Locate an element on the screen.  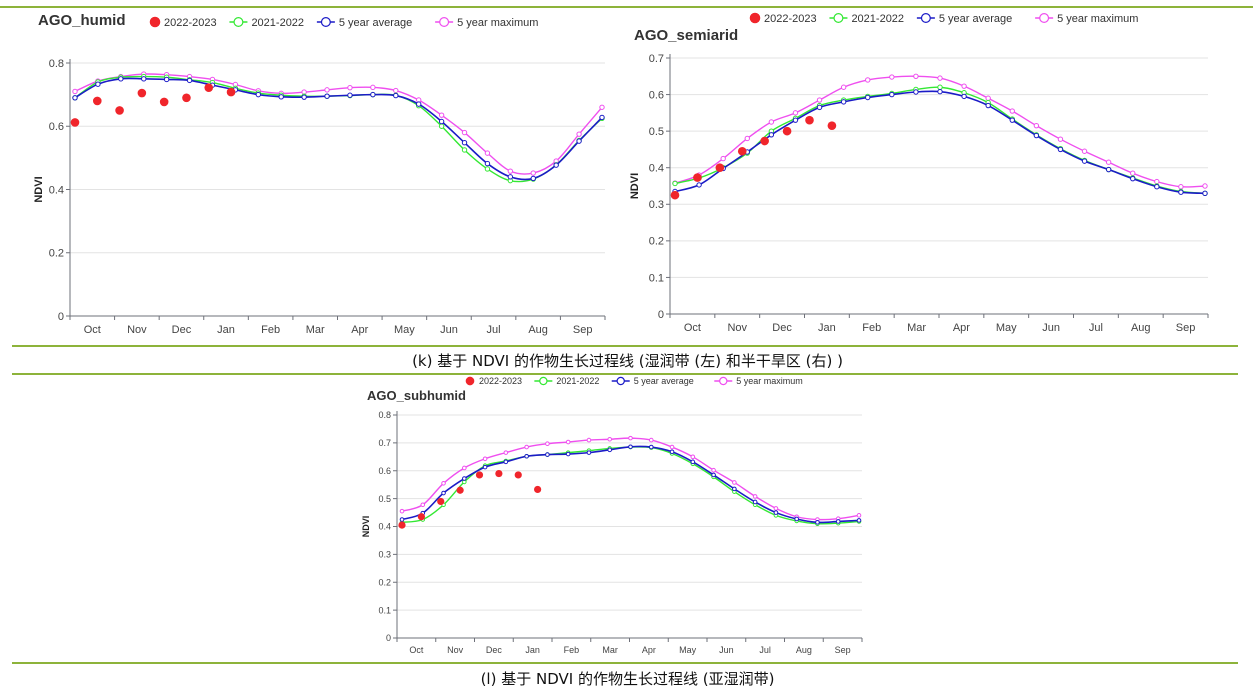
ago-subhumid-legend-label: 2022-2023 is located at coordinates (500, 381).